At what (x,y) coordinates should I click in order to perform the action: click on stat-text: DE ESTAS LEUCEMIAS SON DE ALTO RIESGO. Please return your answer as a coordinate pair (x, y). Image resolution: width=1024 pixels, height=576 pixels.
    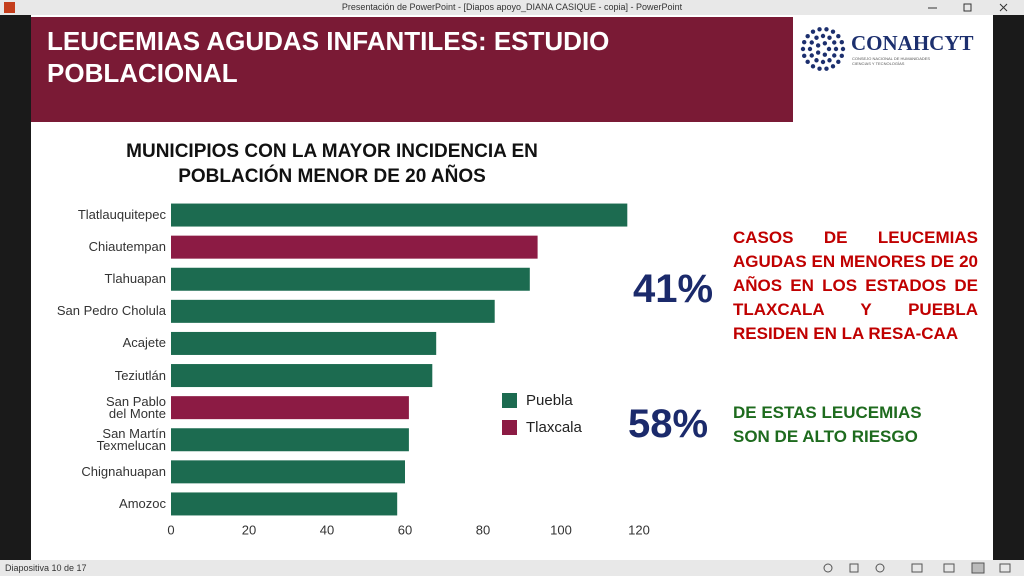
    Looking at the image, I should click on (827, 424).